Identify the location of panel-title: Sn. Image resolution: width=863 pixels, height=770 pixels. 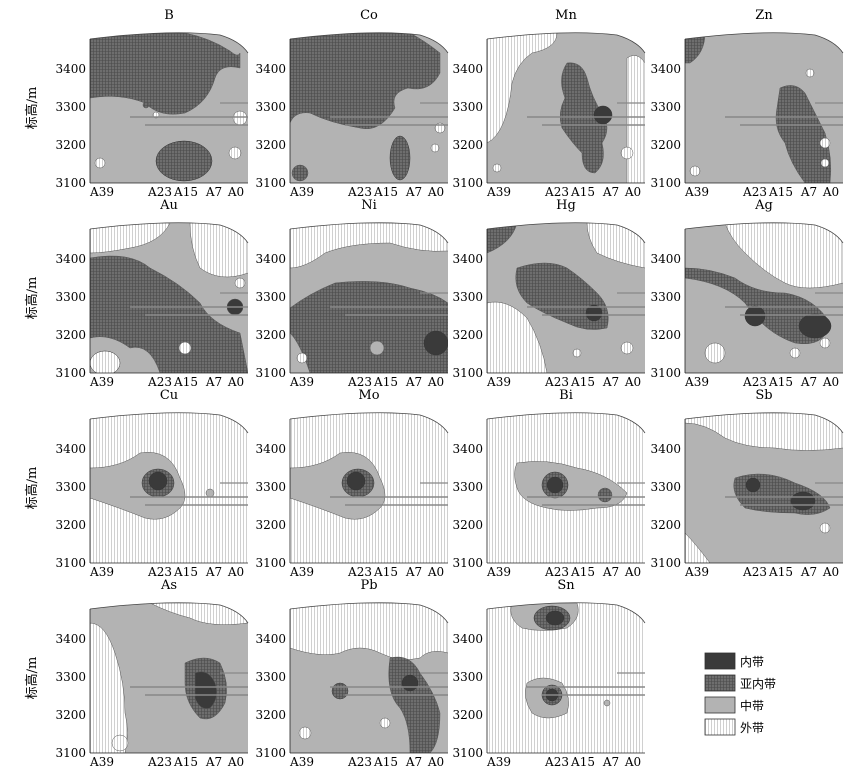
(566, 585).